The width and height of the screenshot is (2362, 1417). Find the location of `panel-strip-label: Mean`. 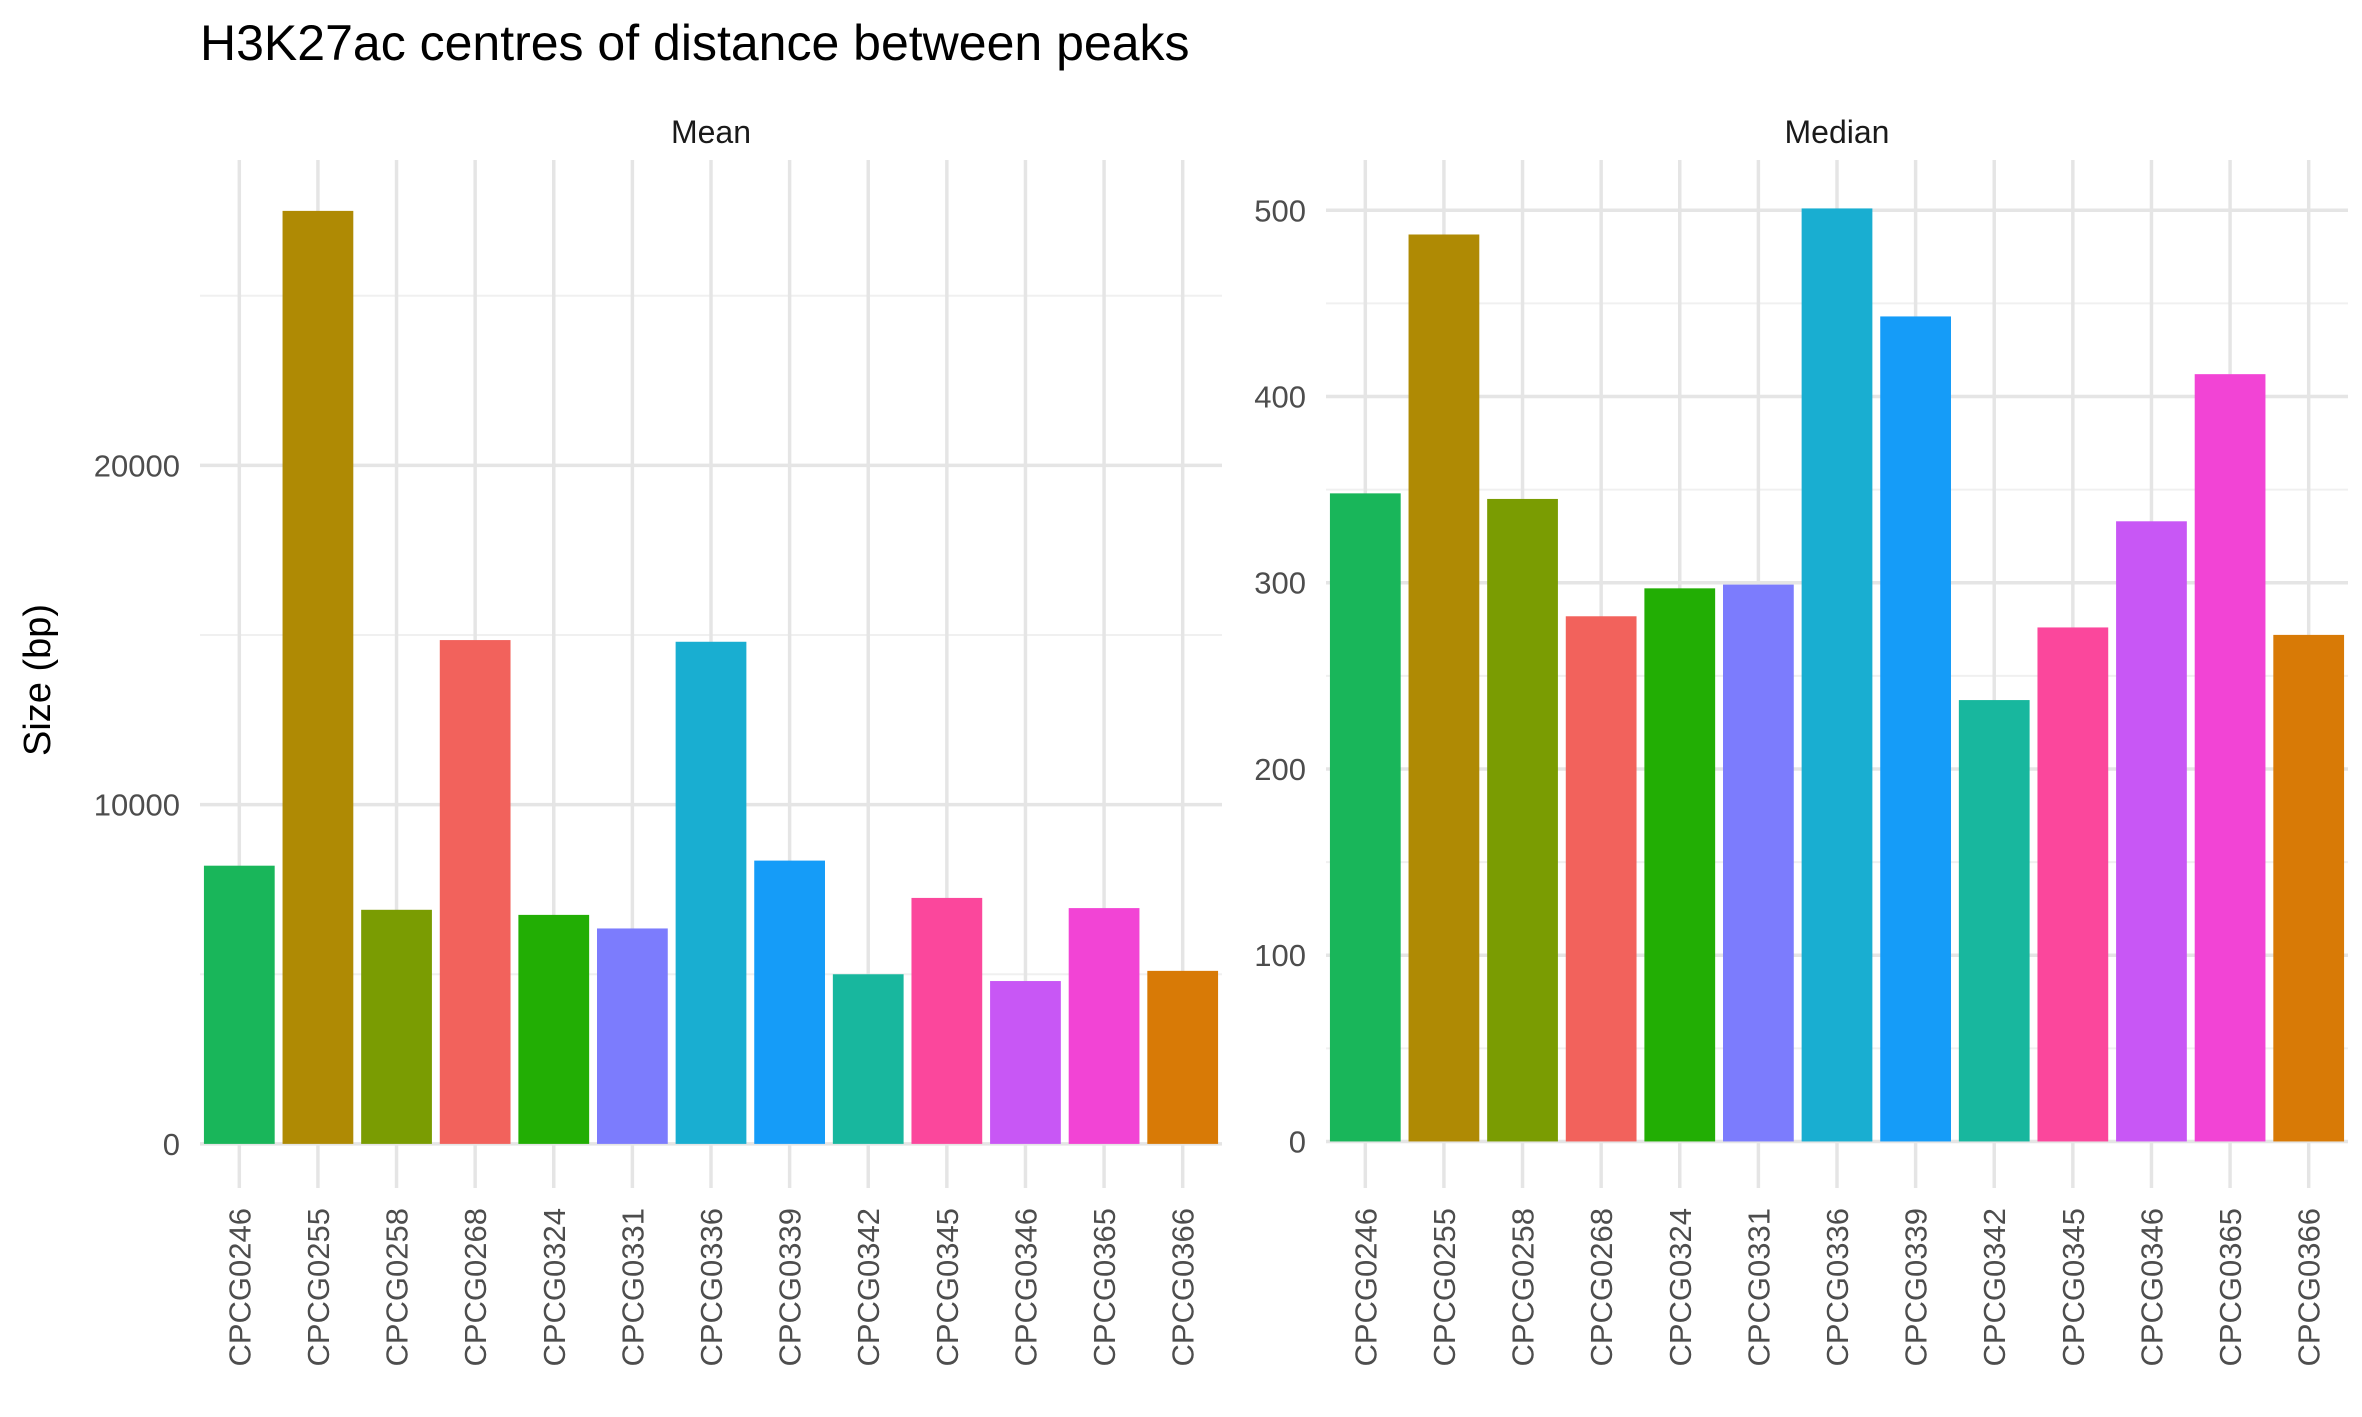

panel-strip-label: Mean is located at coordinates (711, 132).